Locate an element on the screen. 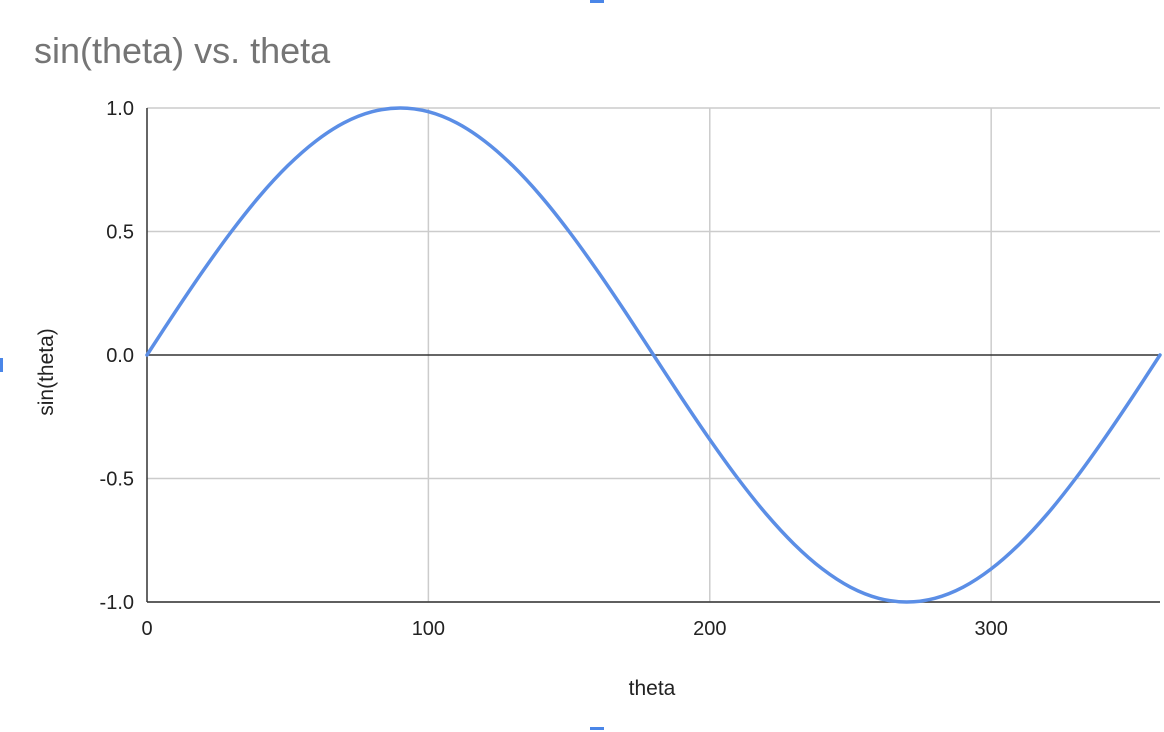  y-tick-label: 1.0 is located at coordinates (120, 109).